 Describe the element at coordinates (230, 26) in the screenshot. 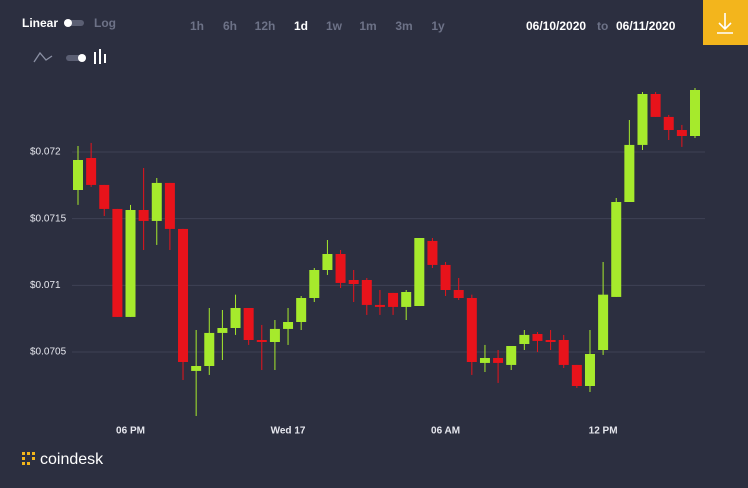

I see `range-button: 6h` at that location.